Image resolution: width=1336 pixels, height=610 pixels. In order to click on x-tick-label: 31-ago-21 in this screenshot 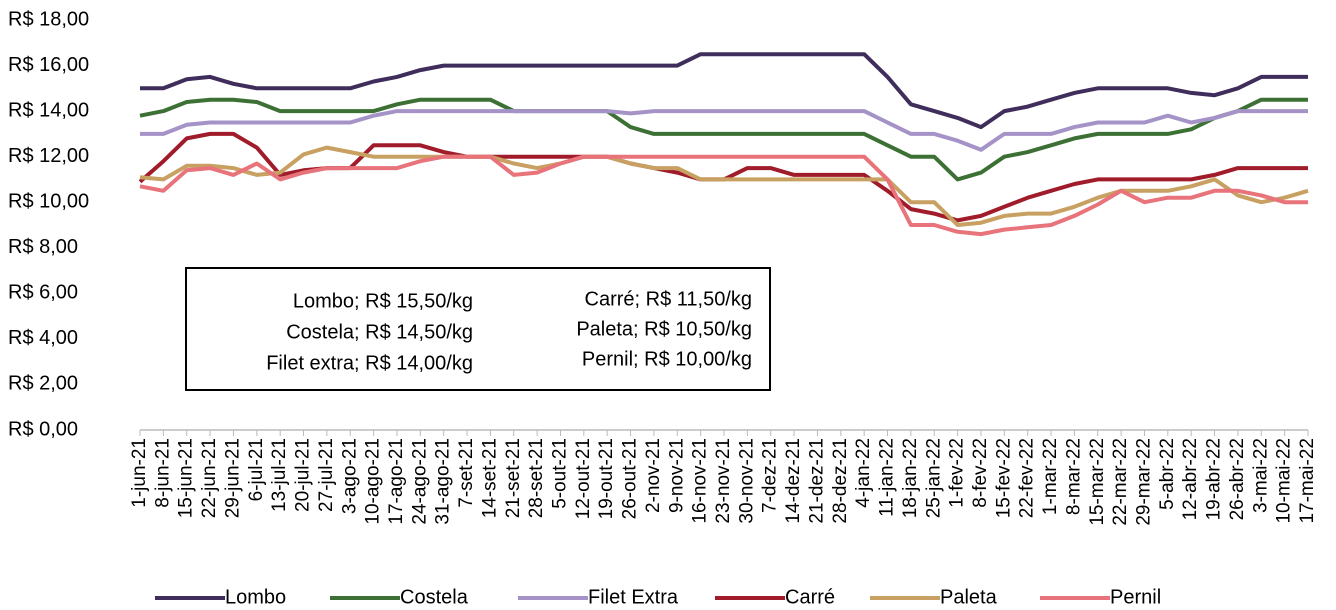, I will do `click(443, 481)`.